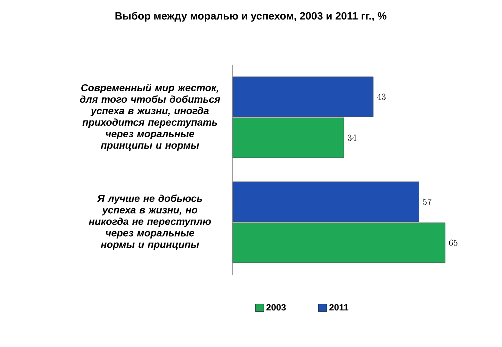 The image size is (502, 347). I want to click on legend-label: 2003, so click(276, 307).